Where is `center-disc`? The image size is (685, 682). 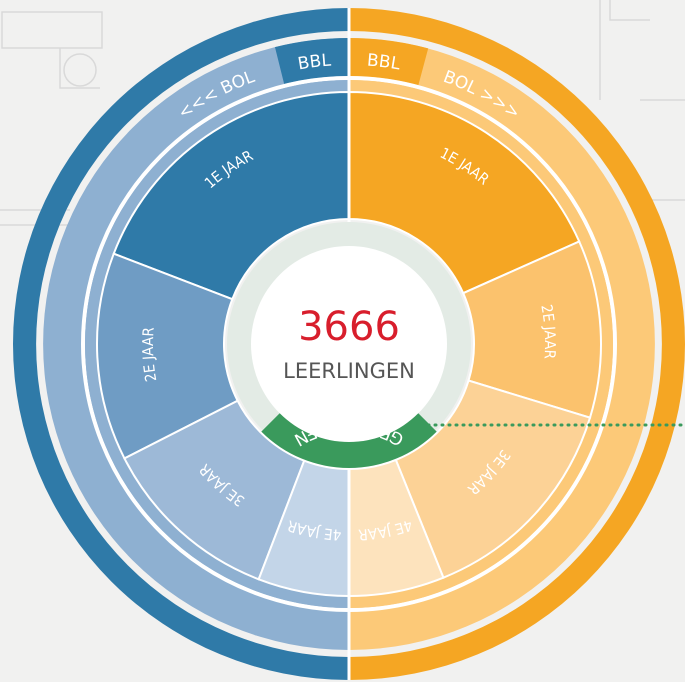
center-disc is located at coordinates (349, 344).